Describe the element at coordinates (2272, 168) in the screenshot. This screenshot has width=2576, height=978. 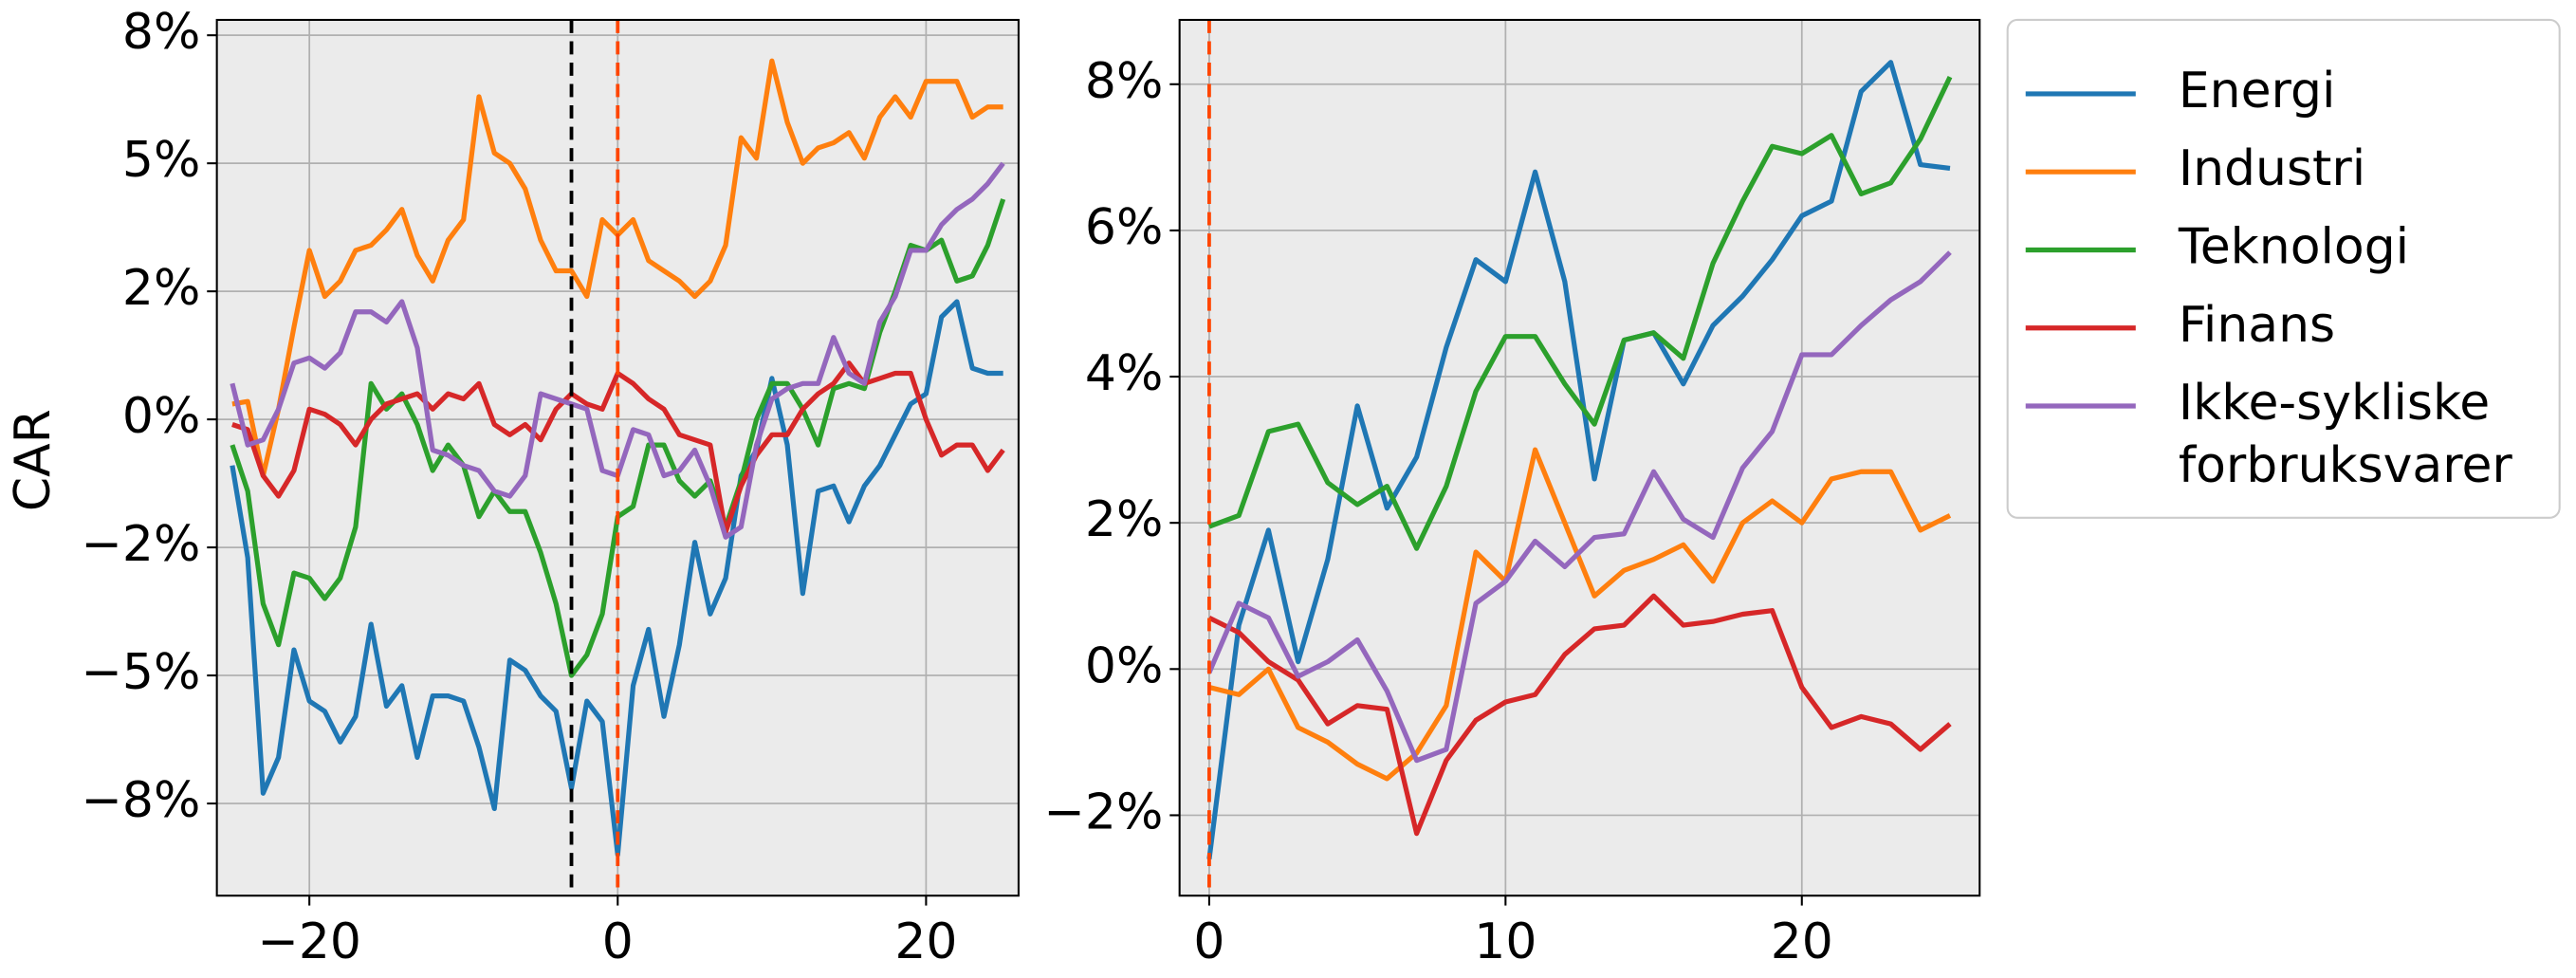
I see `legend-label: Industri` at that location.